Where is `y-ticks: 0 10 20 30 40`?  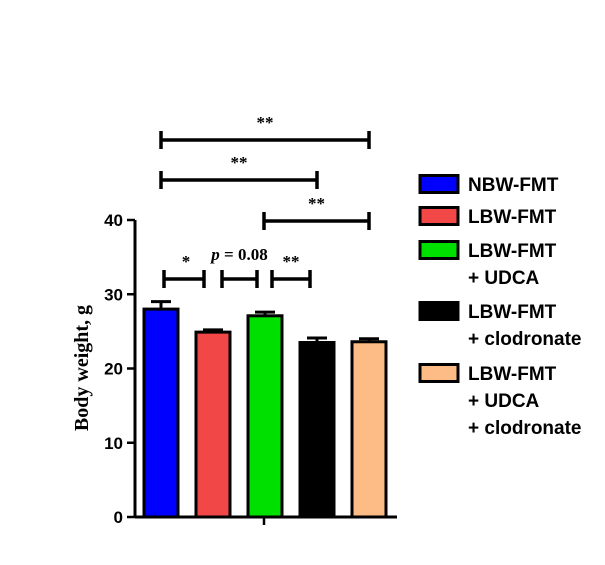 y-ticks: 0 10 20 30 40 is located at coordinates (119, 369).